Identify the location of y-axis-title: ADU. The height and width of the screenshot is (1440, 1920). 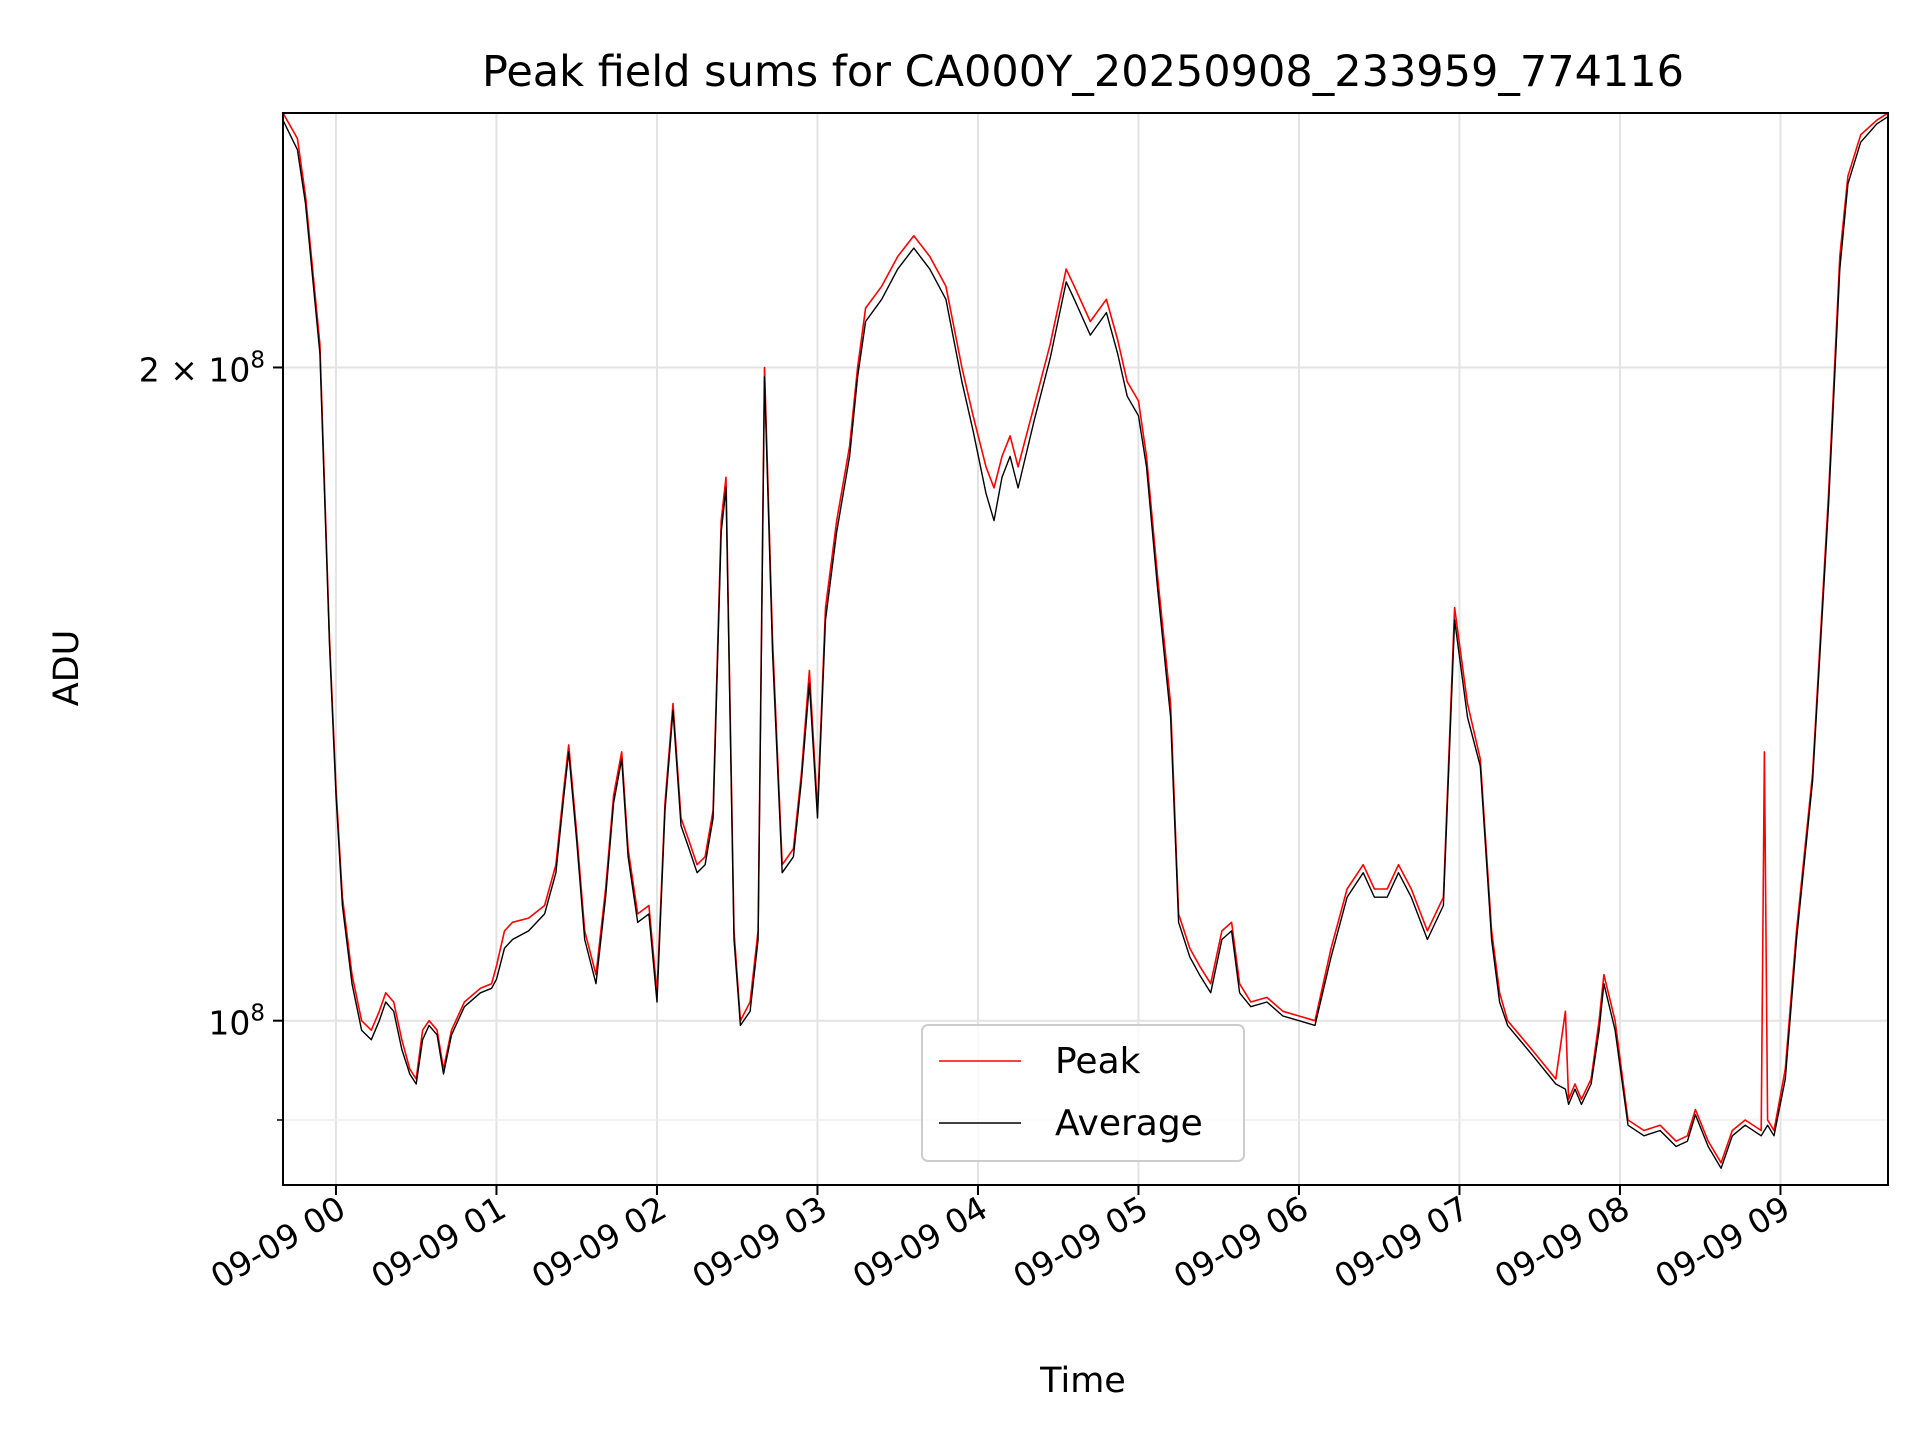
(67, 668).